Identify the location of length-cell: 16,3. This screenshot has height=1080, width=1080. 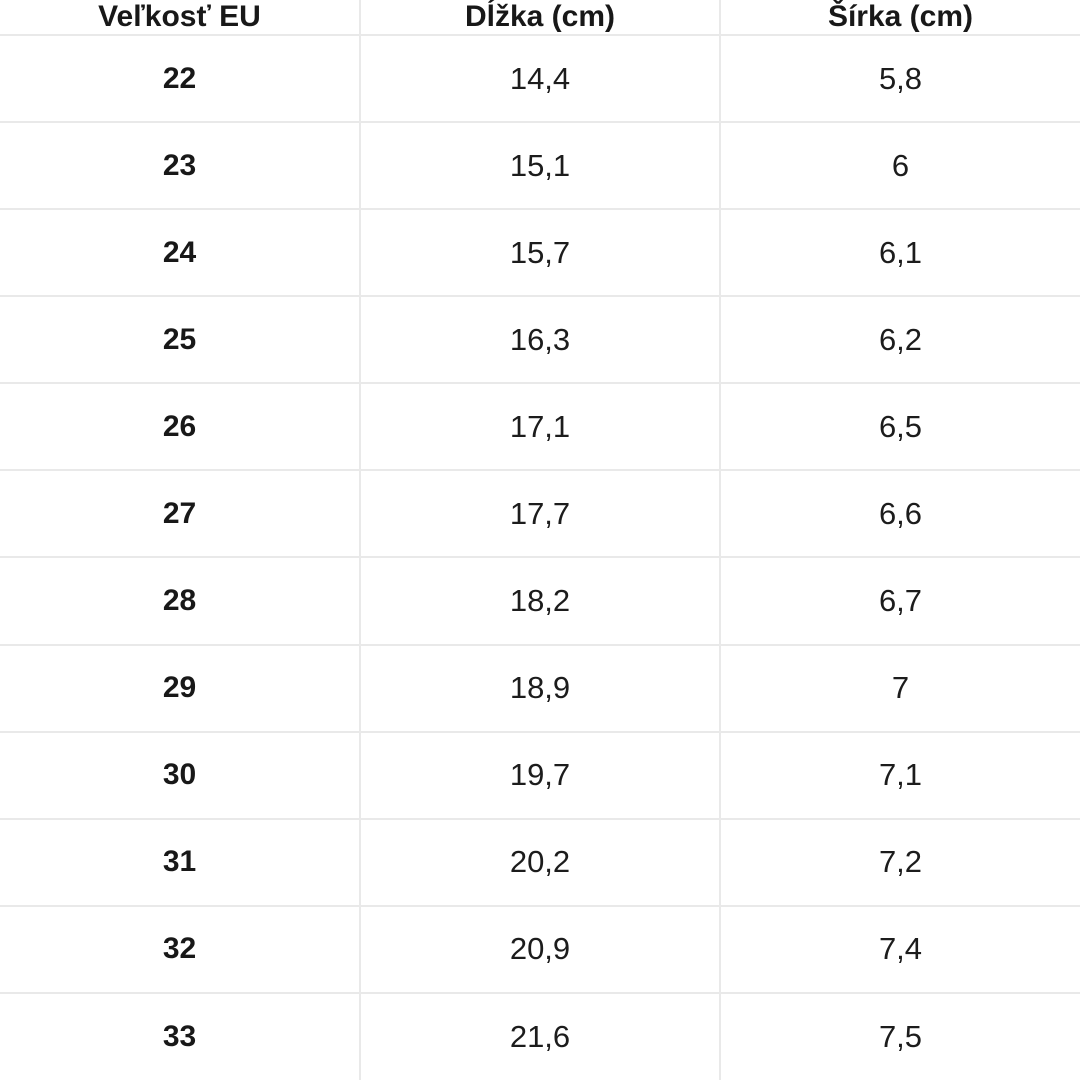
(539, 339).